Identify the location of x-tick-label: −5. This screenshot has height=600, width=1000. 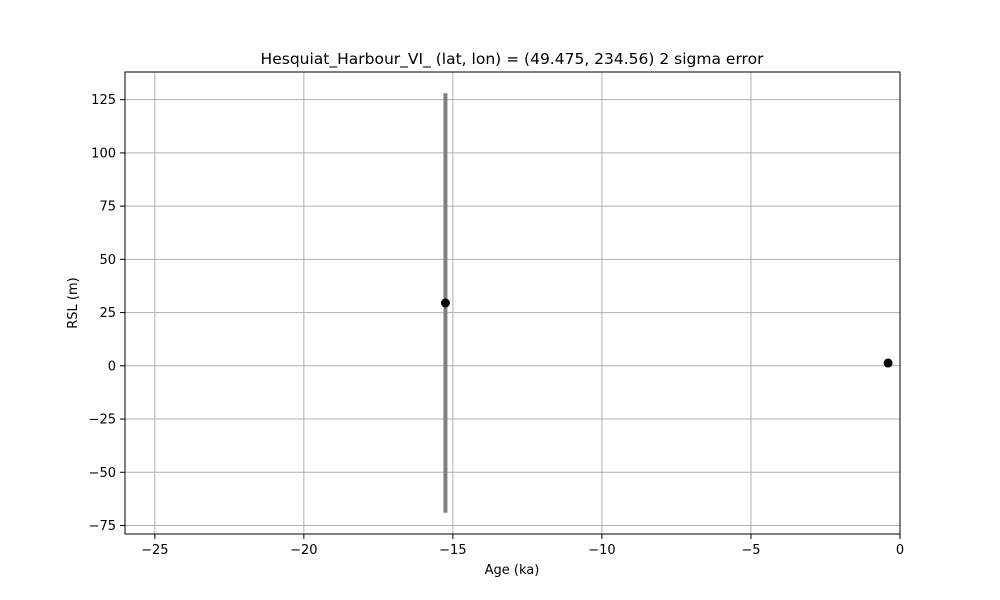
(750, 550).